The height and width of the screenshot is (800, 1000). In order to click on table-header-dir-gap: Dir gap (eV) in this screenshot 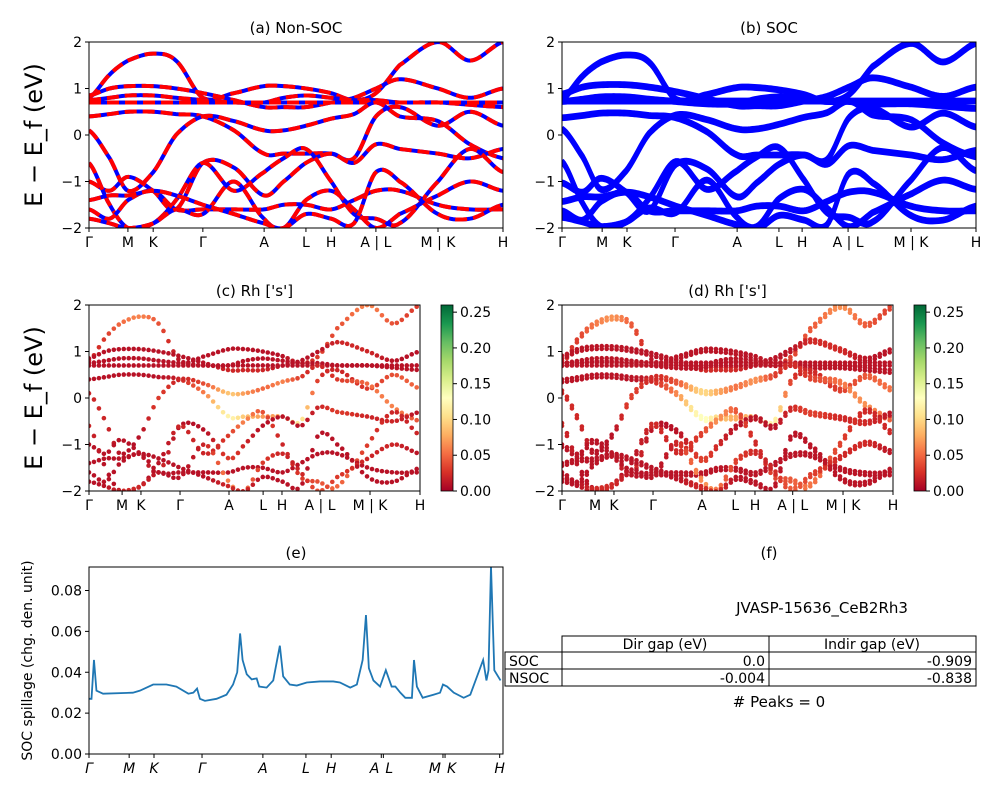, I will do `click(665, 645)`.